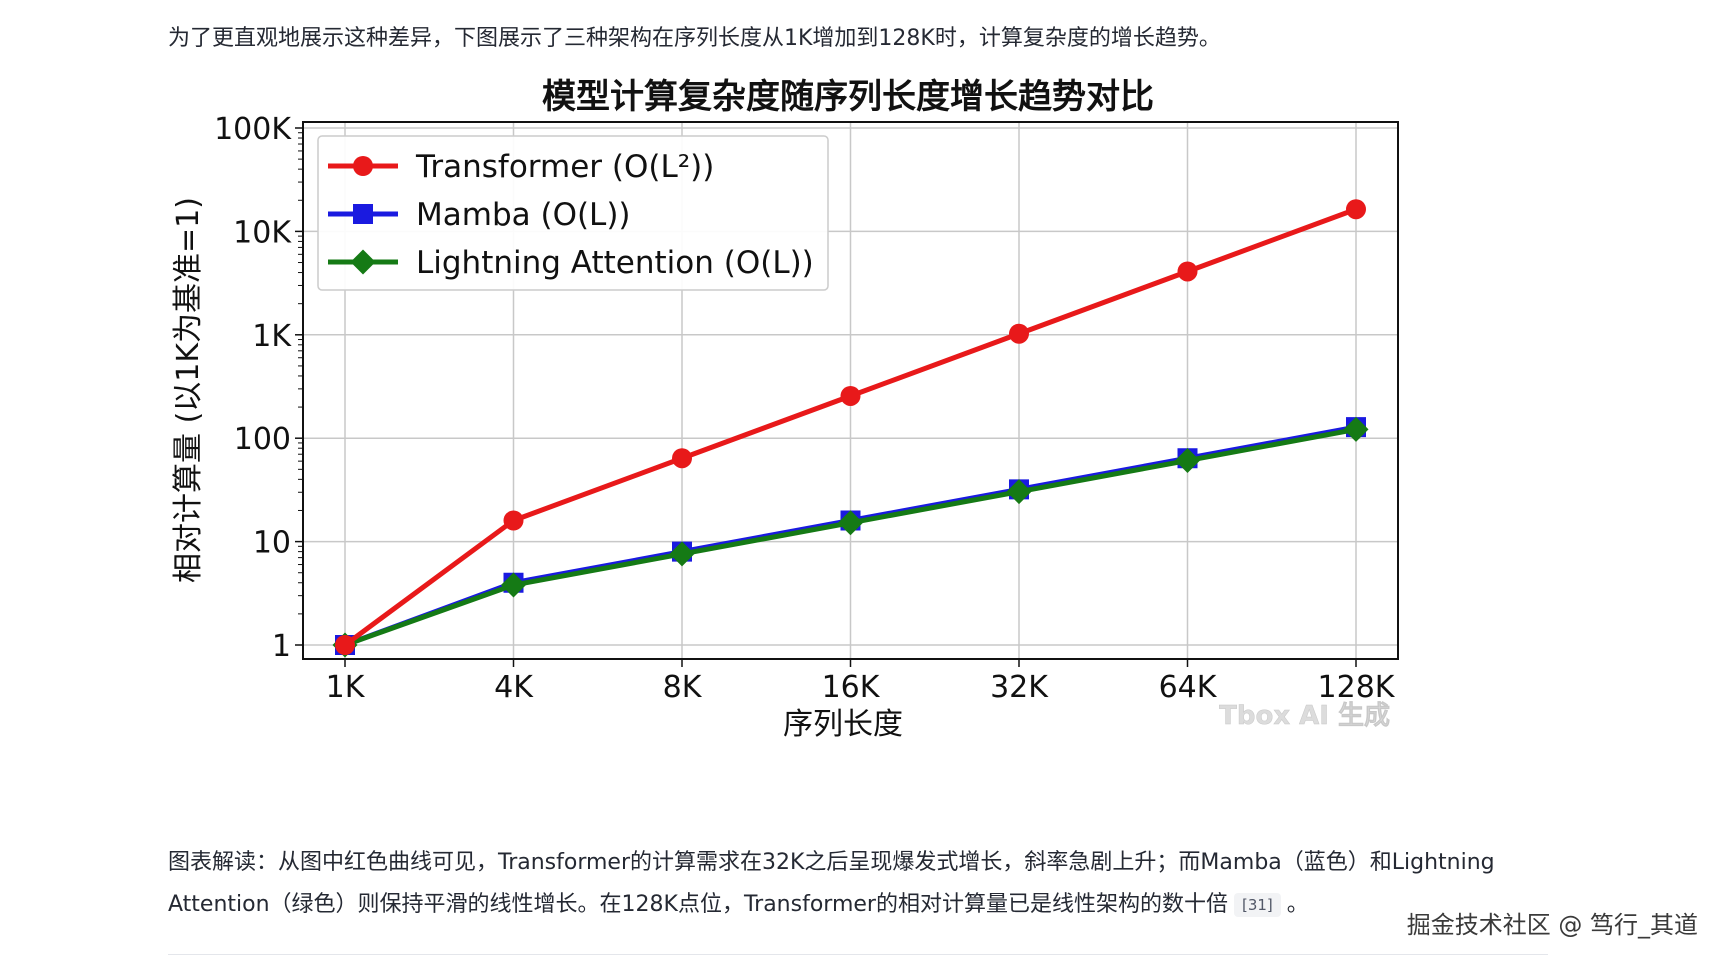  Describe the element at coordinates (1297, 904) in the screenshot. I see `caption-end: 。` at that location.